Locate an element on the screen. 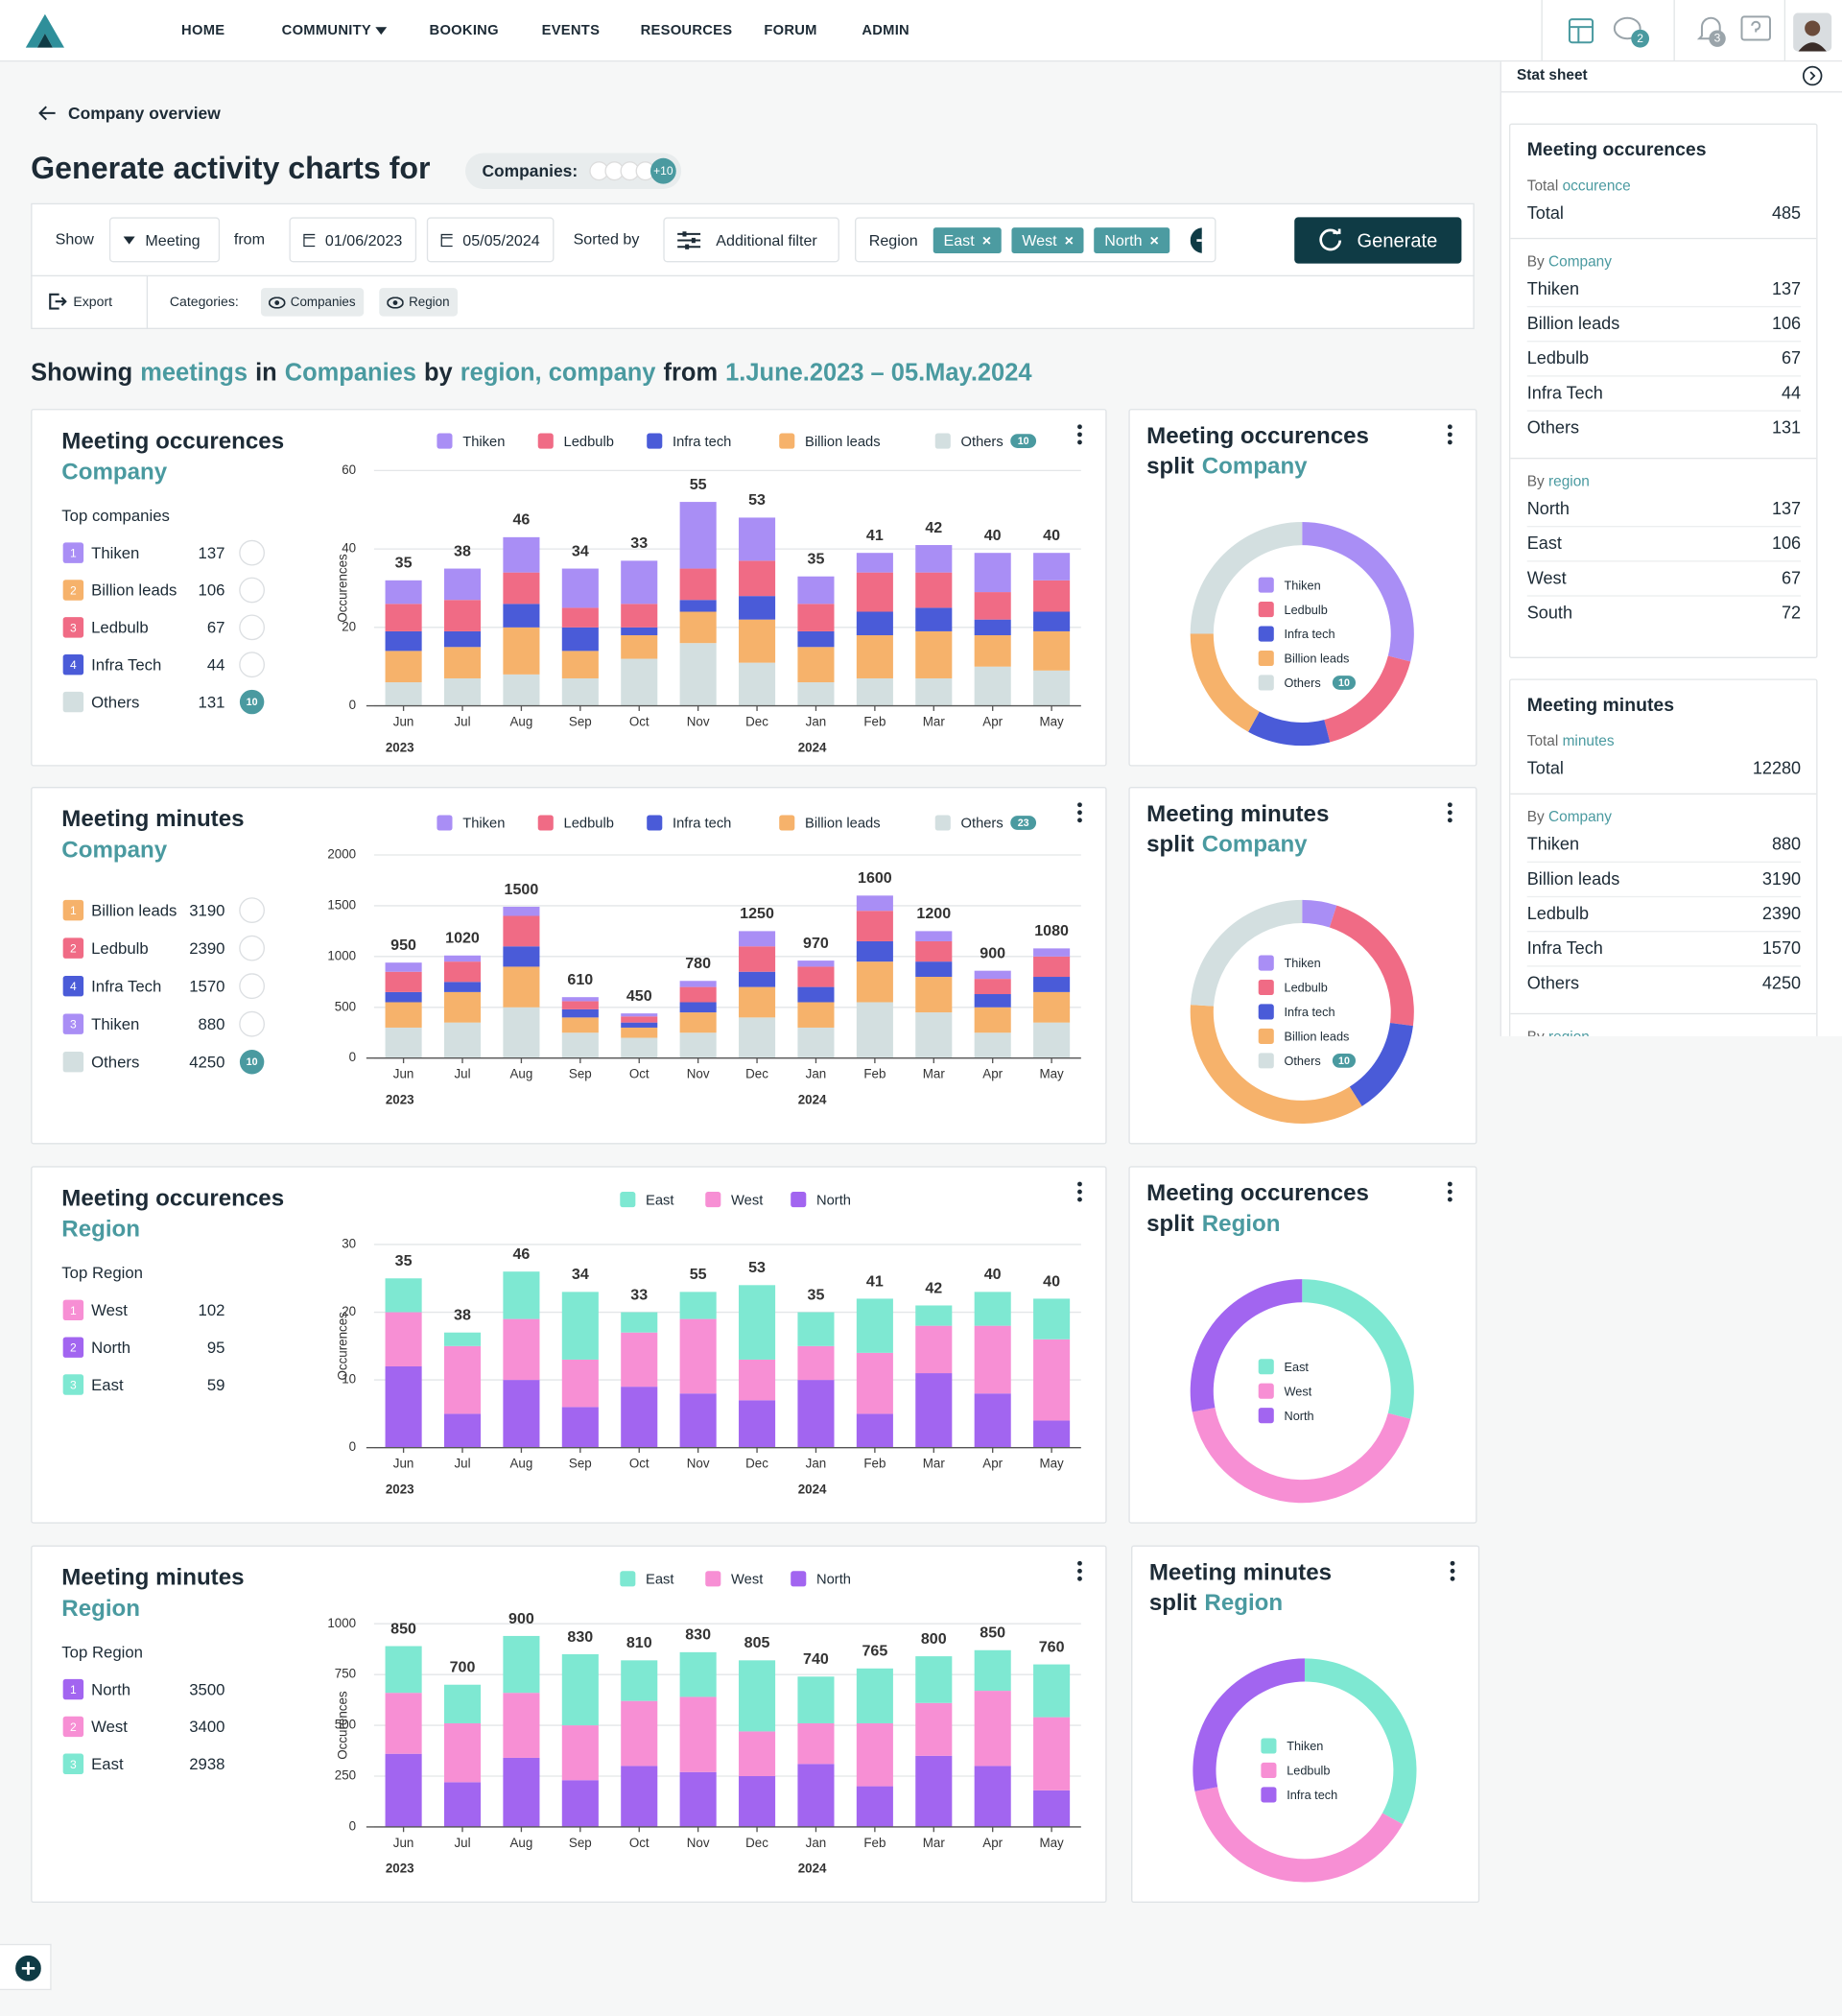  rank-number: 3 is located at coordinates (73, 1025).